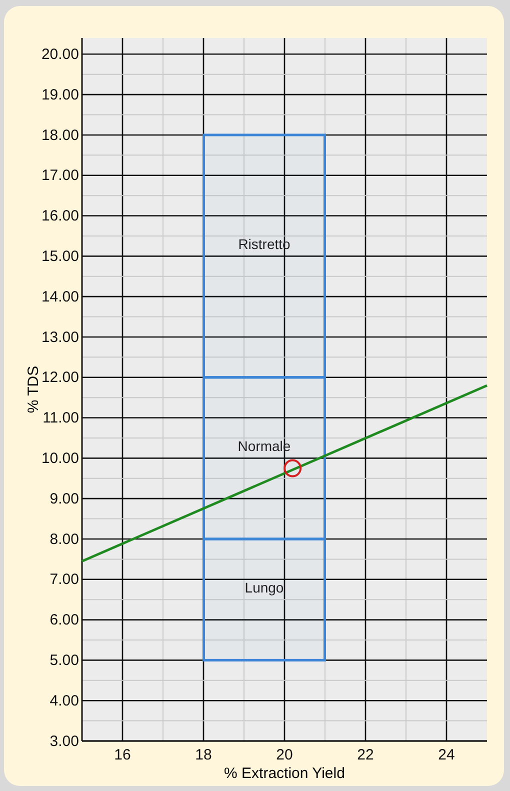 This screenshot has height=791, width=510. Describe the element at coordinates (60, 337) in the screenshot. I see `y-tick-label: 13.00` at that location.